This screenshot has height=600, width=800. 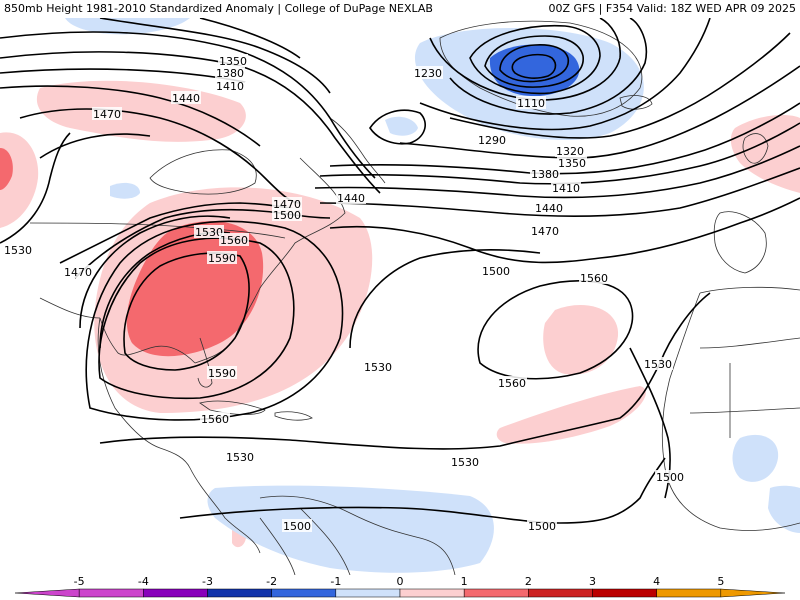 I want to click on contour-1380-west, so click(x=190, y=122).